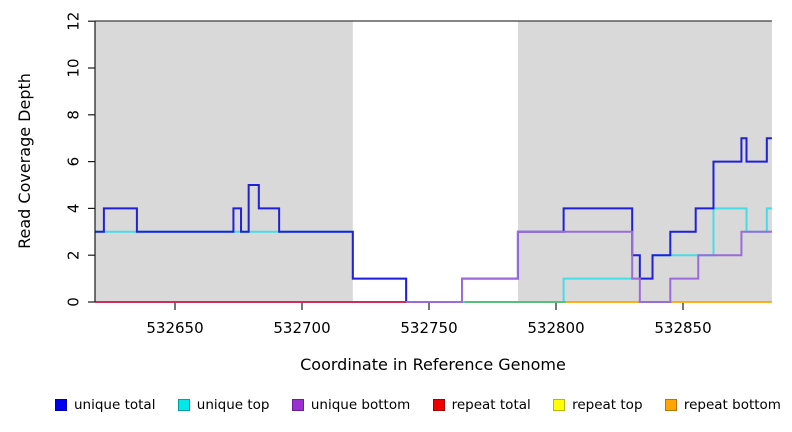 Image resolution: width=792 pixels, height=432 pixels. I want to click on series-unique-bottom, so click(433, 266).